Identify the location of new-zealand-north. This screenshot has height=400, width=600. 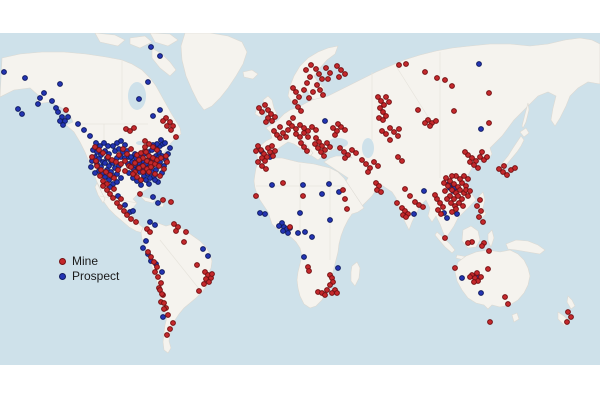
(571, 302).